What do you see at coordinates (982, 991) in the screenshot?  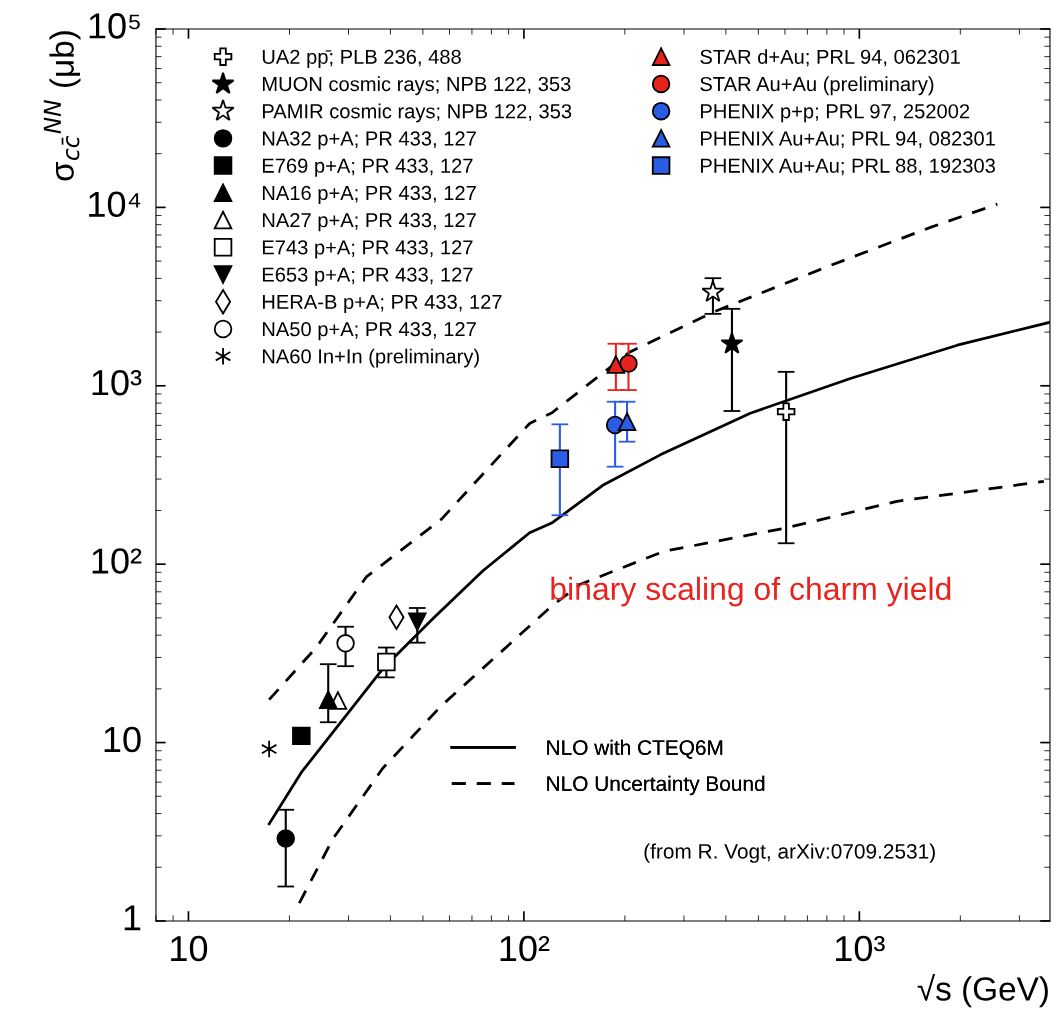 I see `x-axis-title: √s (GeV)` at bounding box center [982, 991].